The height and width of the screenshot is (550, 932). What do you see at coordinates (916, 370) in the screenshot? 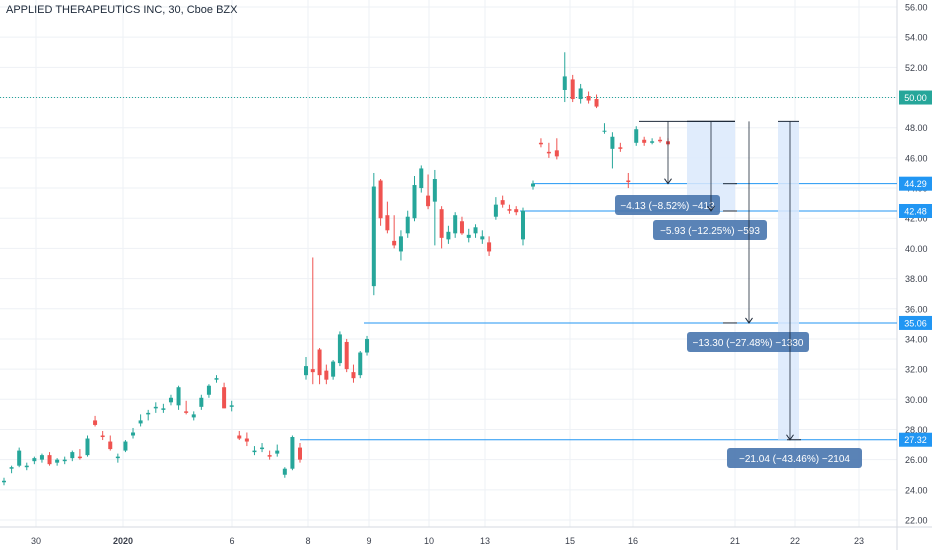
I see `y-tick-label: 32.00` at bounding box center [916, 370].